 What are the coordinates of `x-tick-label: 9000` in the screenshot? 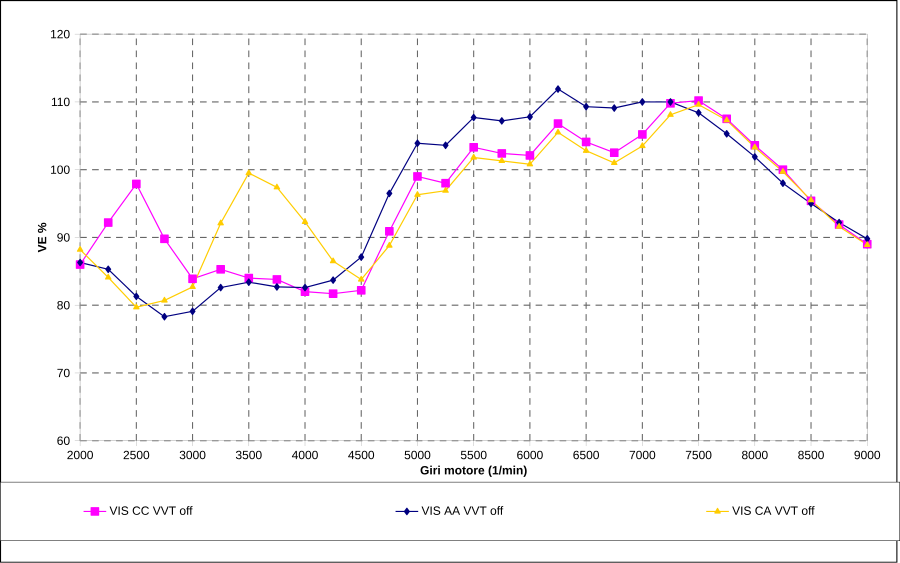 It's located at (867, 455).